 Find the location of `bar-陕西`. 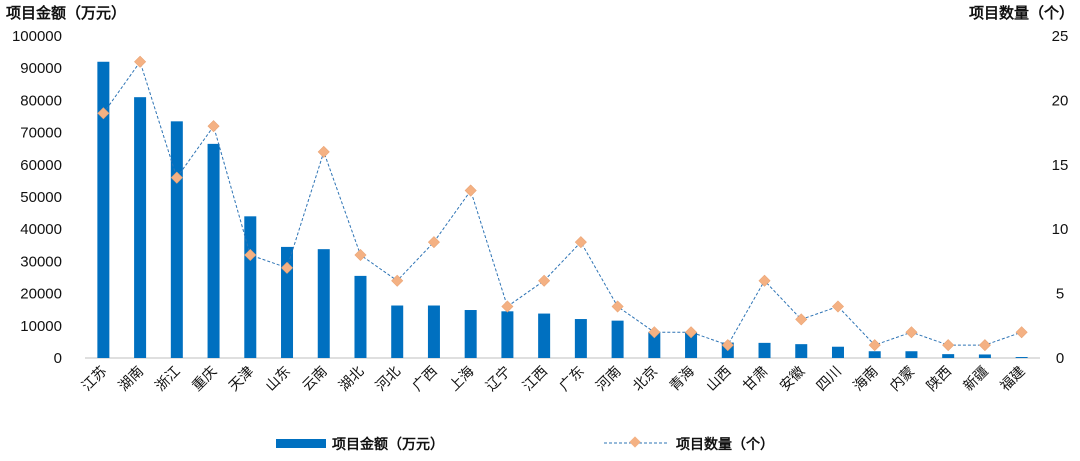

bar-陕西 is located at coordinates (948, 356).